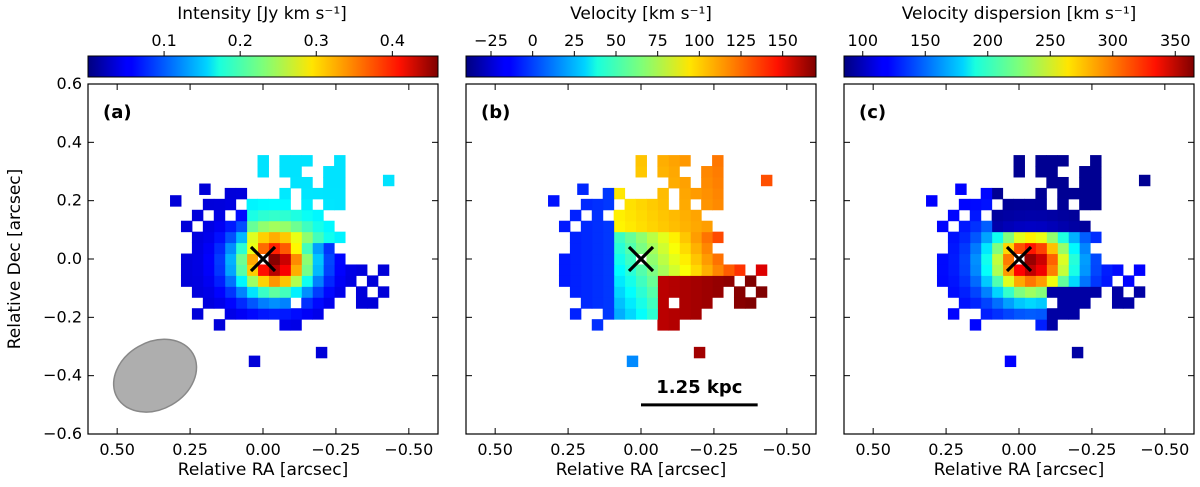 The width and height of the screenshot is (1200, 487). What do you see at coordinates (1019, 449) in the screenshot?
I see `x-tick-label: 0.00` at bounding box center [1019, 449].